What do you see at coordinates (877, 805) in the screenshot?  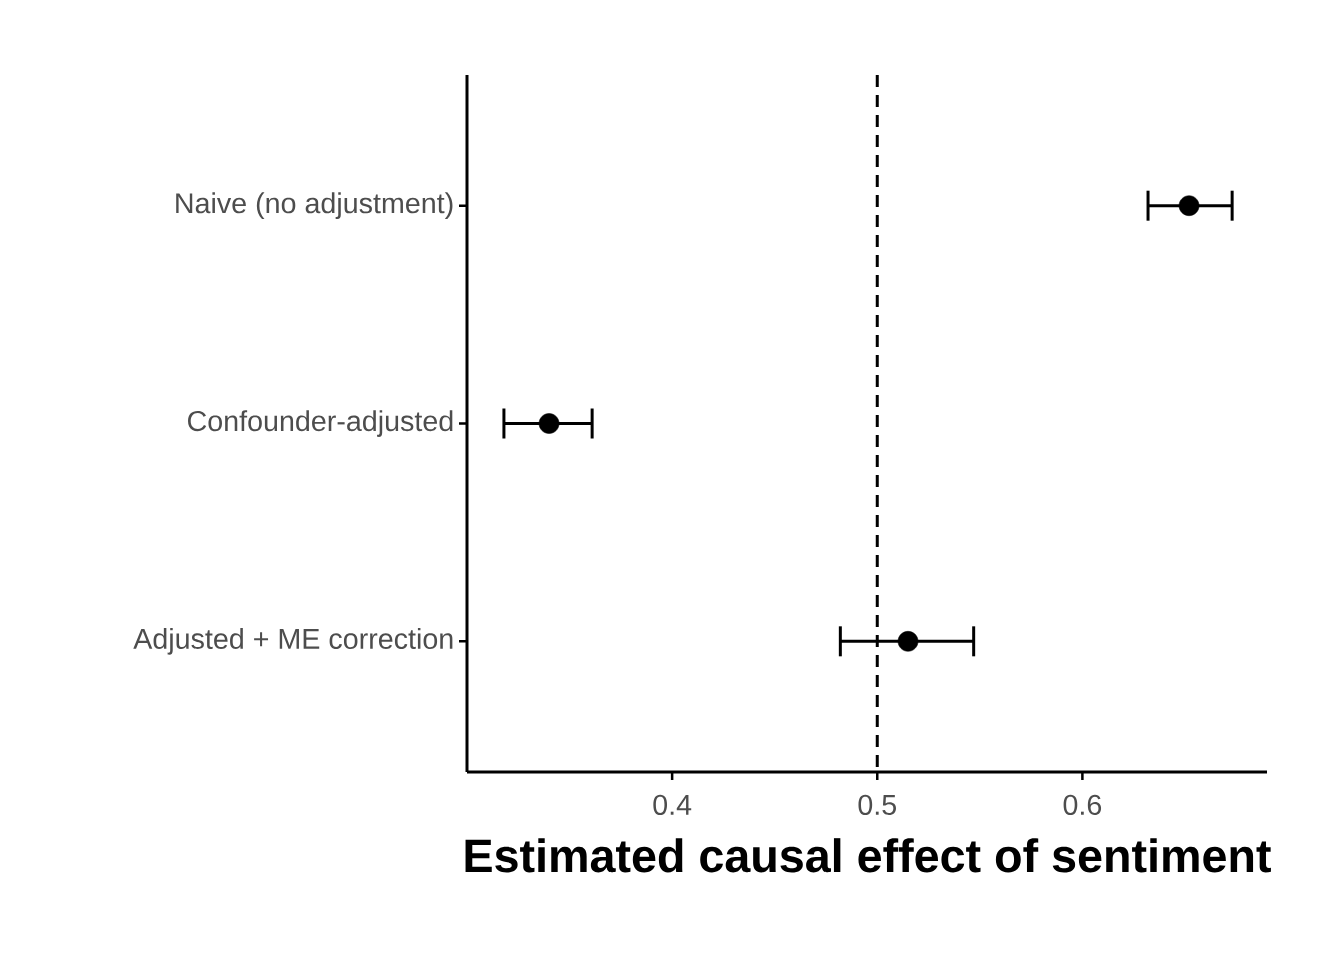 I see `x-tick-label: 0.5` at bounding box center [877, 805].